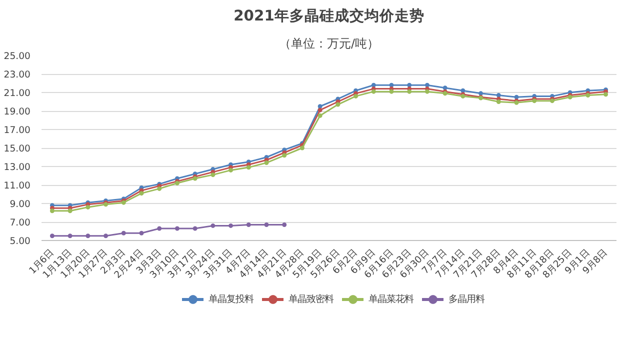 This screenshot has width=640, height=344. What do you see at coordinates (391, 299) in the screenshot?
I see `legend-label: 单晶菜花料` at bounding box center [391, 299].